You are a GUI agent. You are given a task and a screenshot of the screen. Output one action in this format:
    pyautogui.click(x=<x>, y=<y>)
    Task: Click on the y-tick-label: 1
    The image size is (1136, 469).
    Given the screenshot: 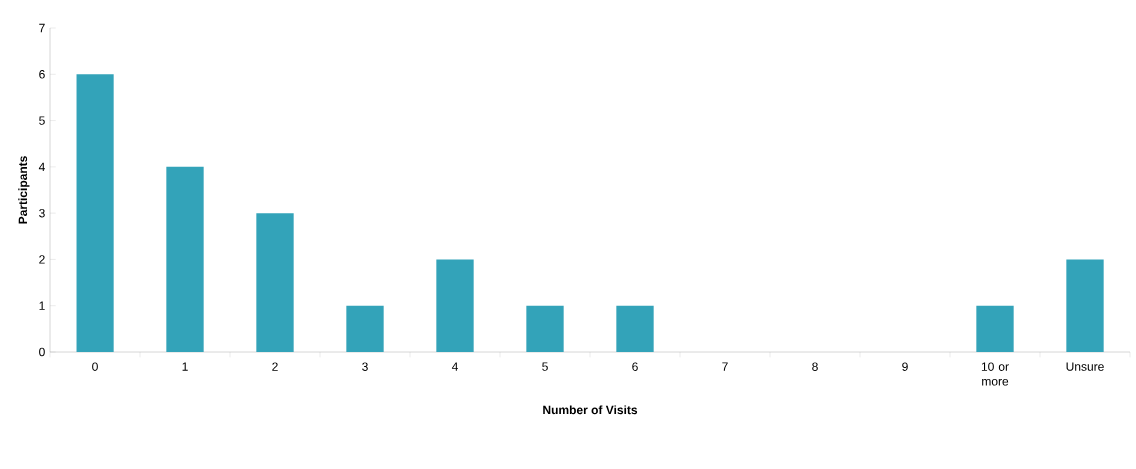 What is the action you would take?
    pyautogui.click(x=42, y=305)
    